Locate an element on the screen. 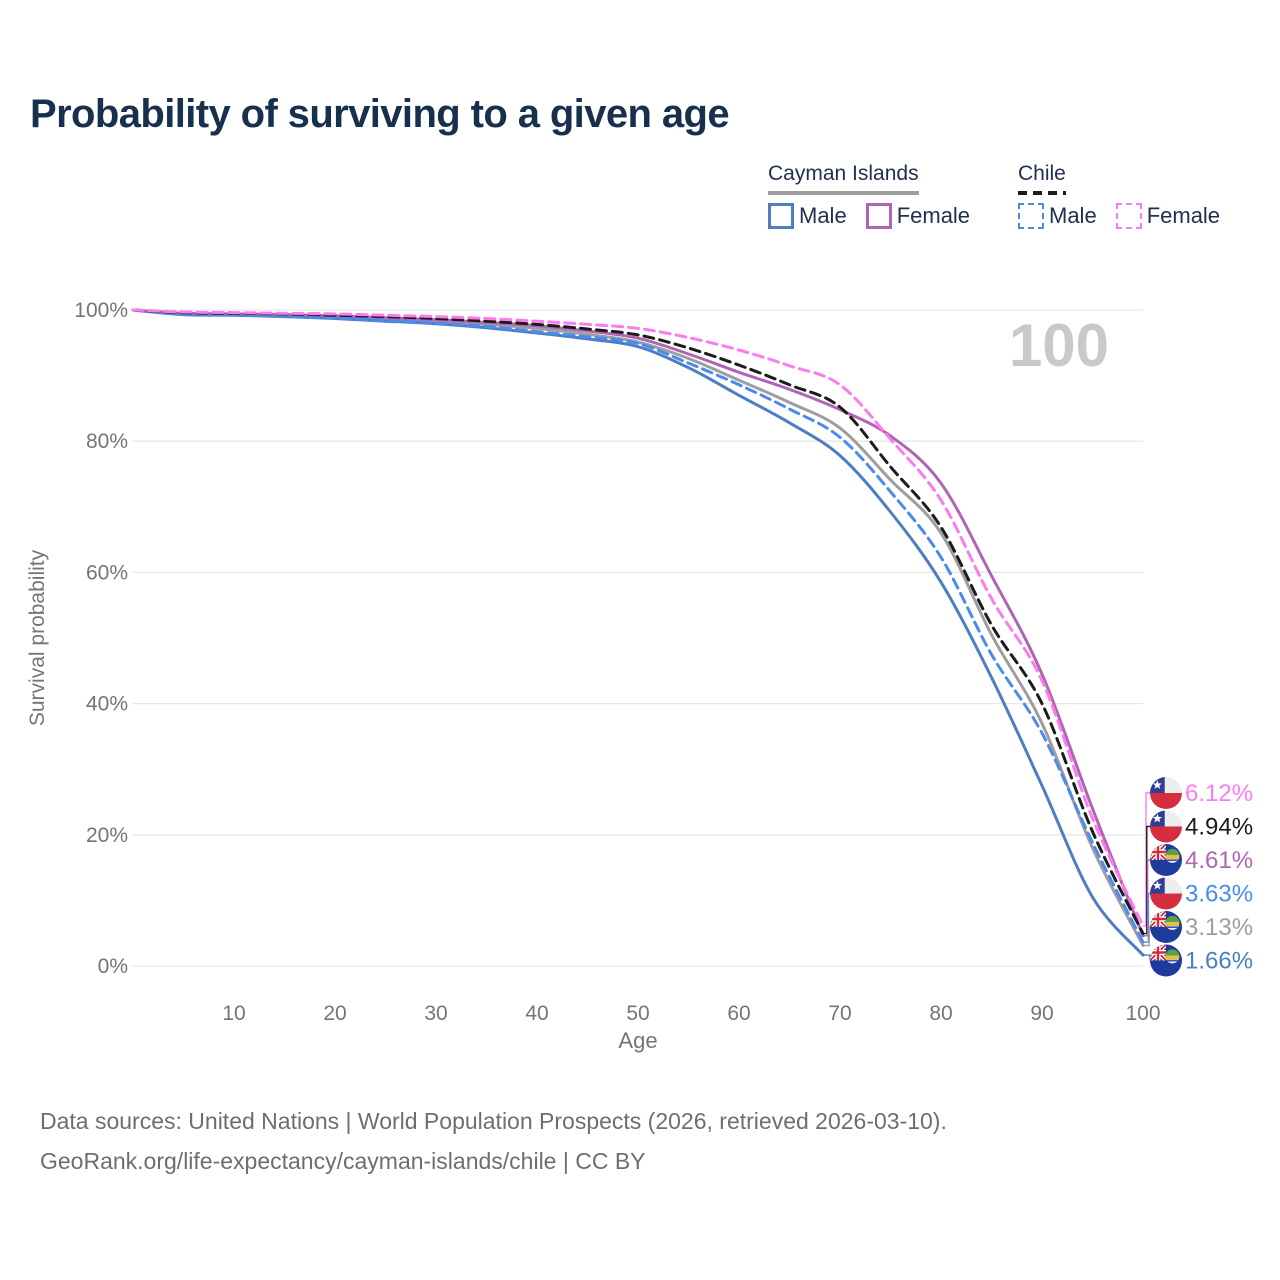 This screenshot has width=1280, height=1280. legend-item-chile-male: Male is located at coordinates (1057, 216).